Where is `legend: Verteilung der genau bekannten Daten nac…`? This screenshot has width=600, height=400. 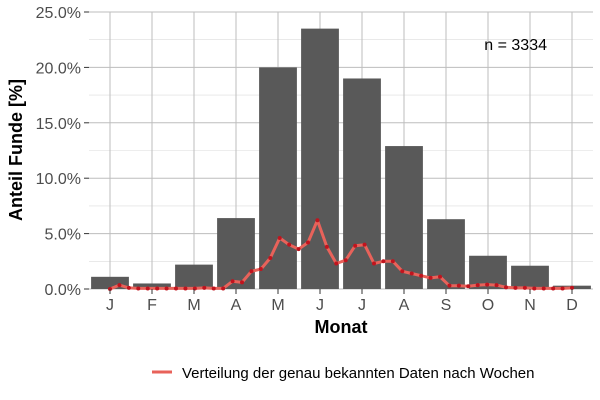
legend: Verteilung der genau bekannten Daten nac… is located at coordinates (343, 373).